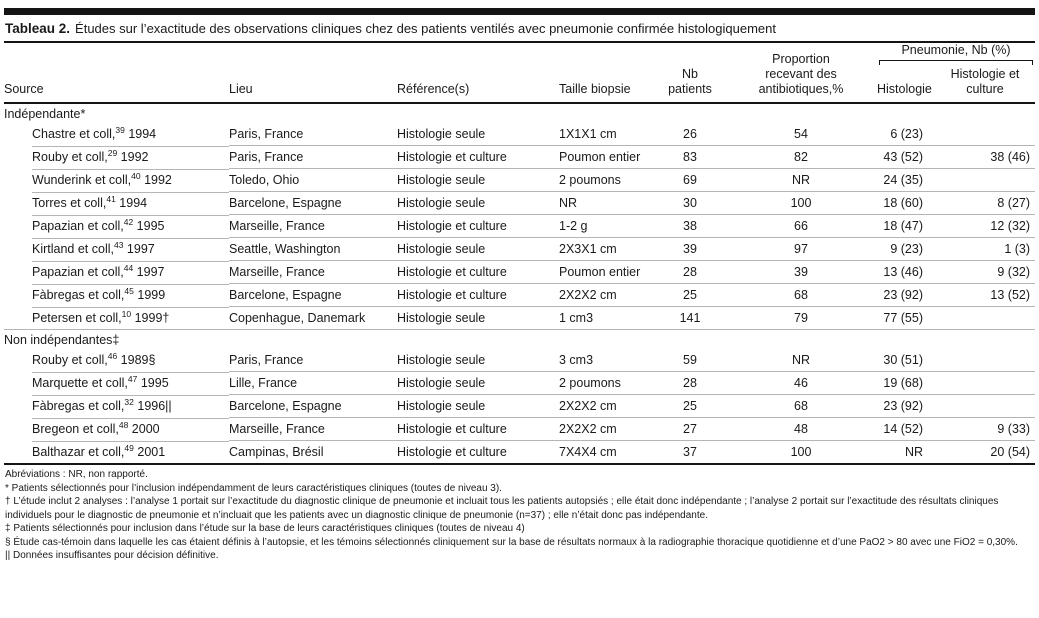 This screenshot has height=618, width=1039. I want to click on study-authors: Petersen et coll,, so click(77, 317).